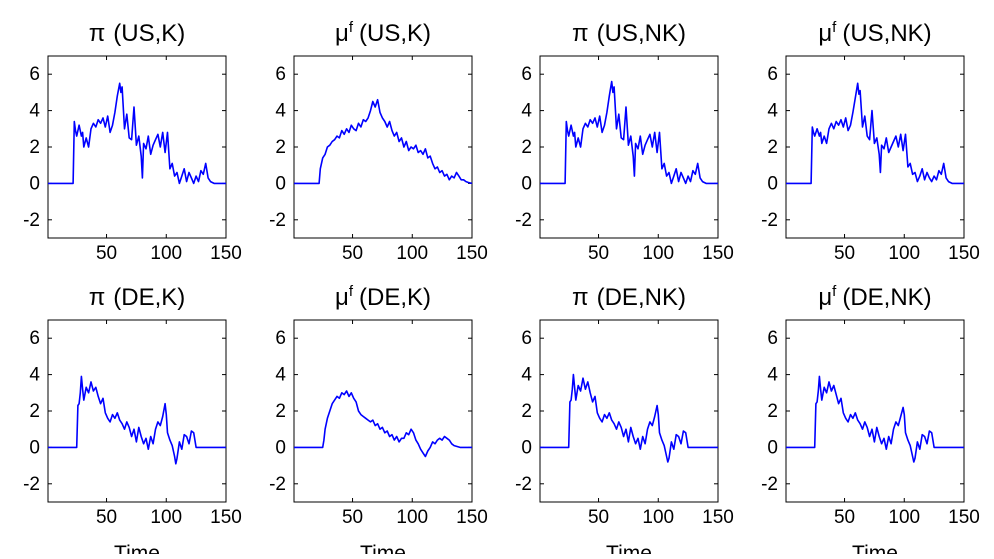  I want to click on subplot-title: π (US,K), so click(137, 33).